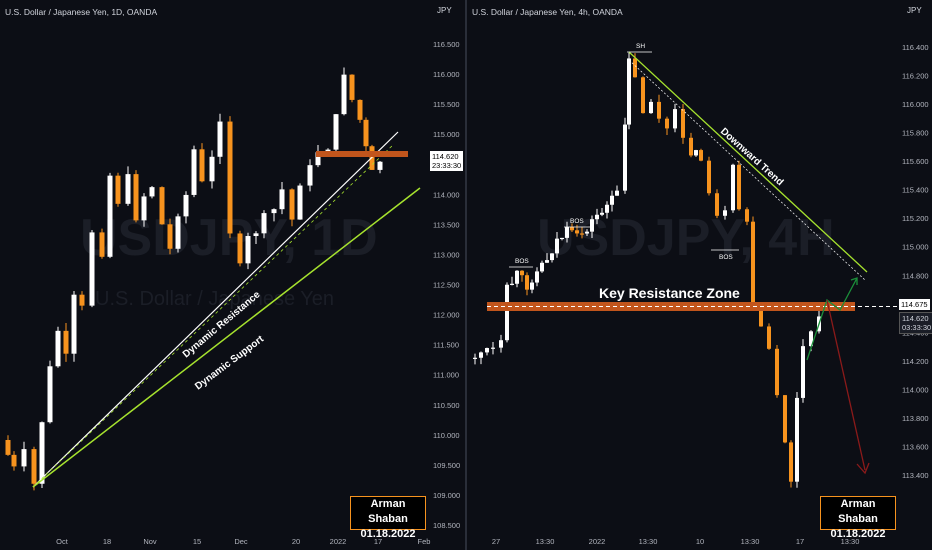 This screenshot has width=932, height=550. What do you see at coordinates (445, 156) in the screenshot?
I see `daily-last-price: 114.620` at bounding box center [445, 156].